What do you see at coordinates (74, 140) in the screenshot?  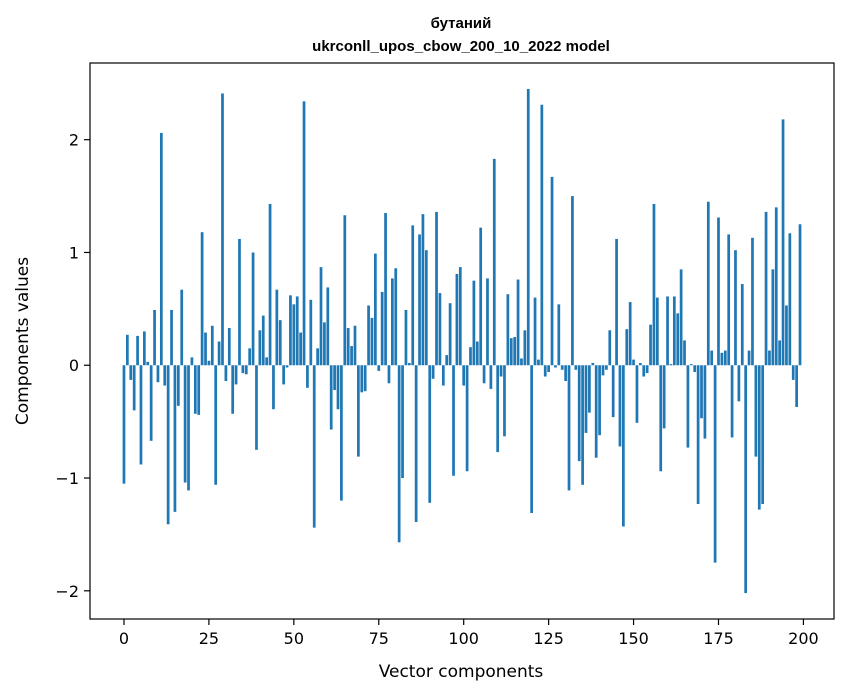 I see `y-tick-label-2: 2` at bounding box center [74, 140].